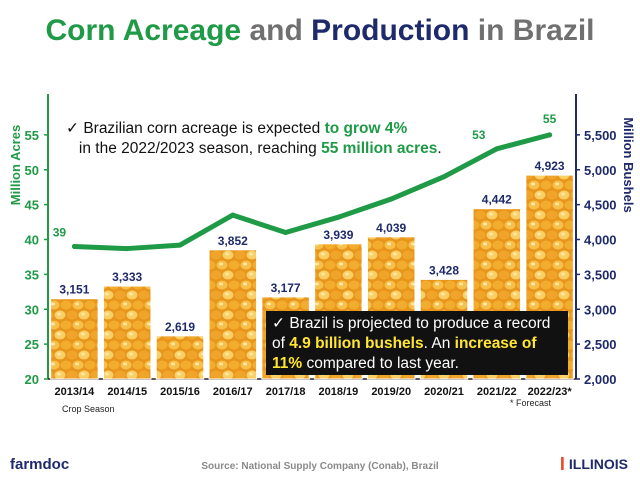 This screenshot has width=640, height=480. What do you see at coordinates (40, 464) in the screenshot?
I see `farmdoc-logo: farmdoc` at bounding box center [40, 464].